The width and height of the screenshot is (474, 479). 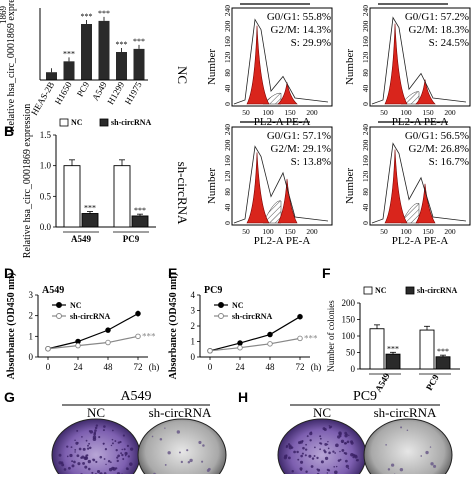 What do you see at coordinates (53, 290) in the screenshot?
I see `chart-title: A549` at bounding box center [53, 290].